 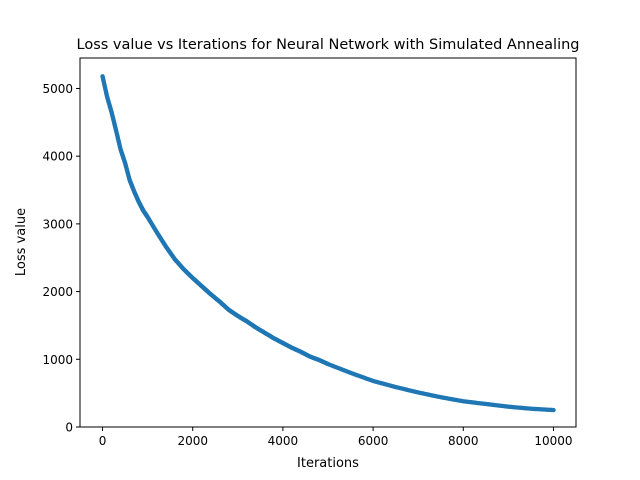 What do you see at coordinates (69, 428) in the screenshot?
I see `y-tick-label: 0` at bounding box center [69, 428].